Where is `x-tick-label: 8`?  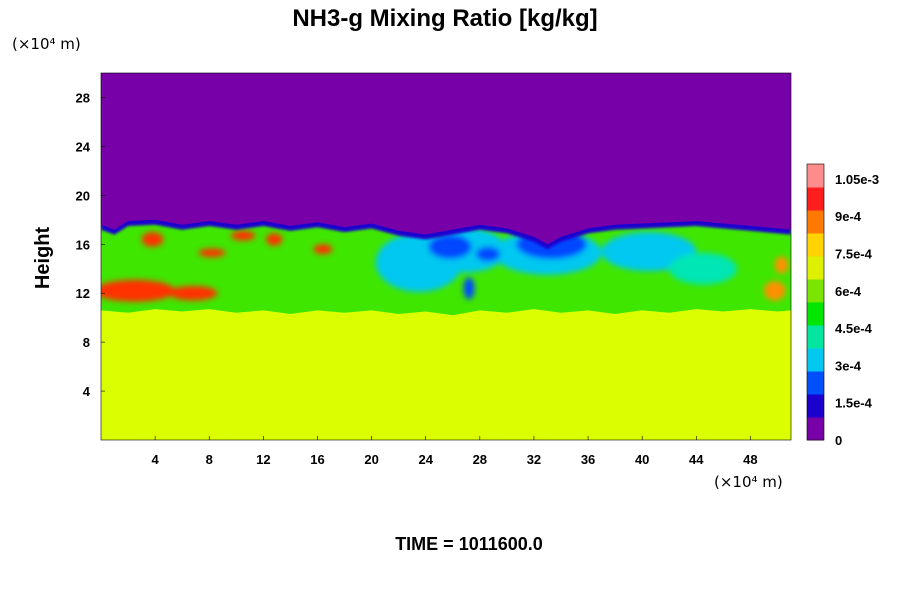 x-tick-label: 8 is located at coordinates (209, 459).